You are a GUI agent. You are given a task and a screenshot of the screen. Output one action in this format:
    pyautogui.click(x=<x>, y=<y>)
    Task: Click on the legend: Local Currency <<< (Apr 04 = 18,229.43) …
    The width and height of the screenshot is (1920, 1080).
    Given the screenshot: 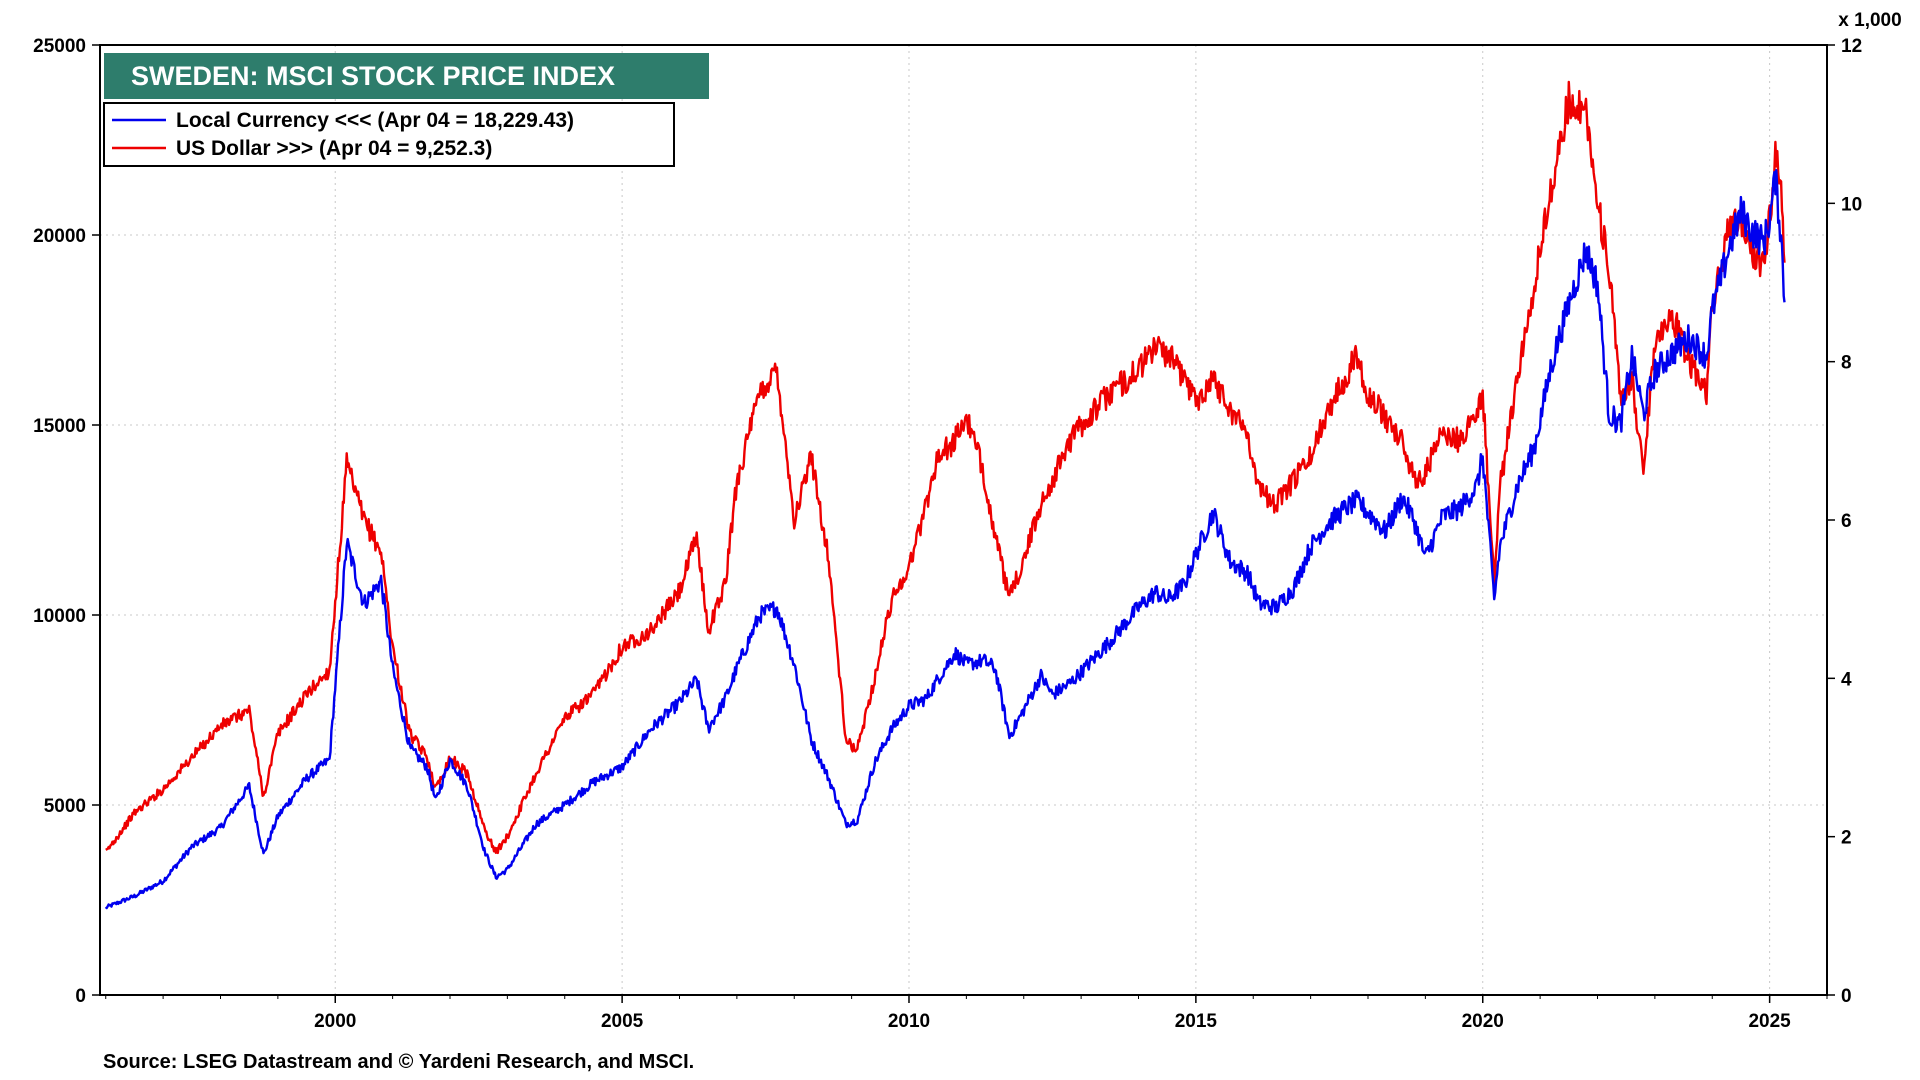 What is the action you would take?
    pyautogui.click(x=389, y=134)
    